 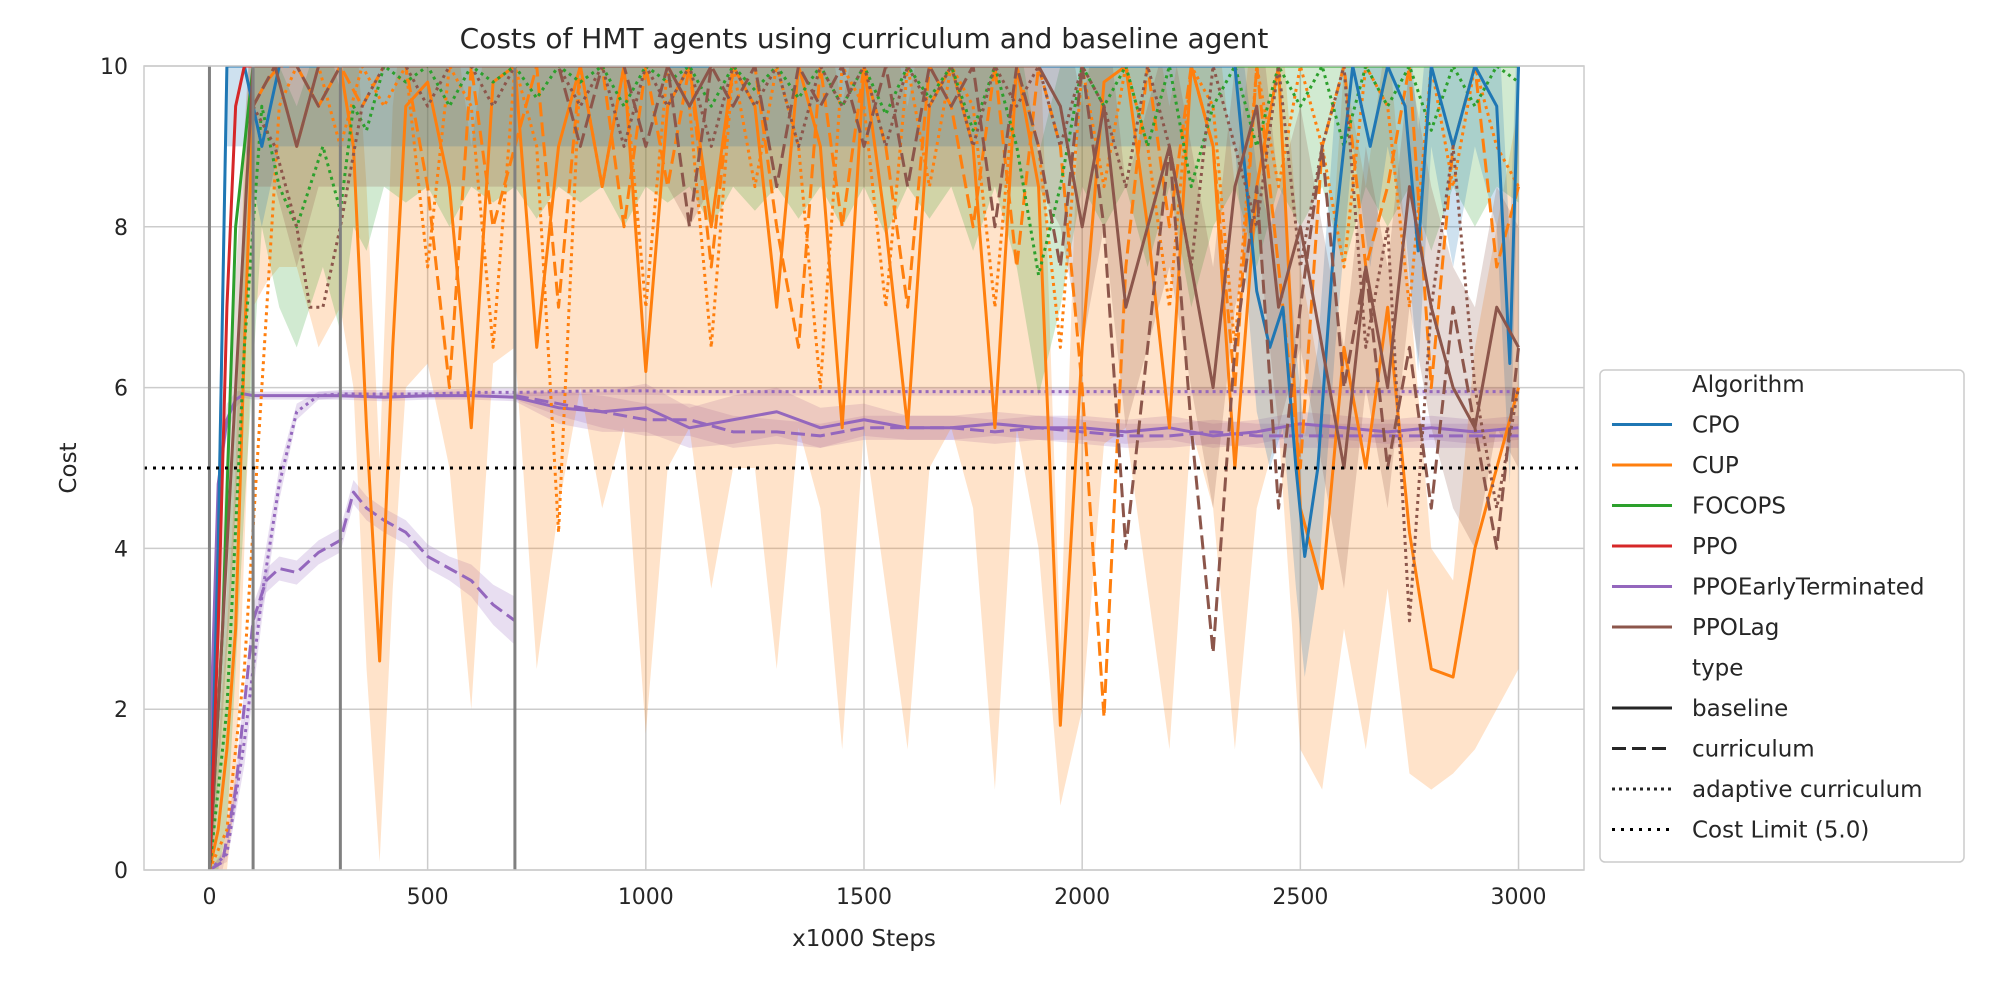 What do you see at coordinates (1715, 547) in the screenshot?
I see `legend-entry: PPO` at bounding box center [1715, 547].